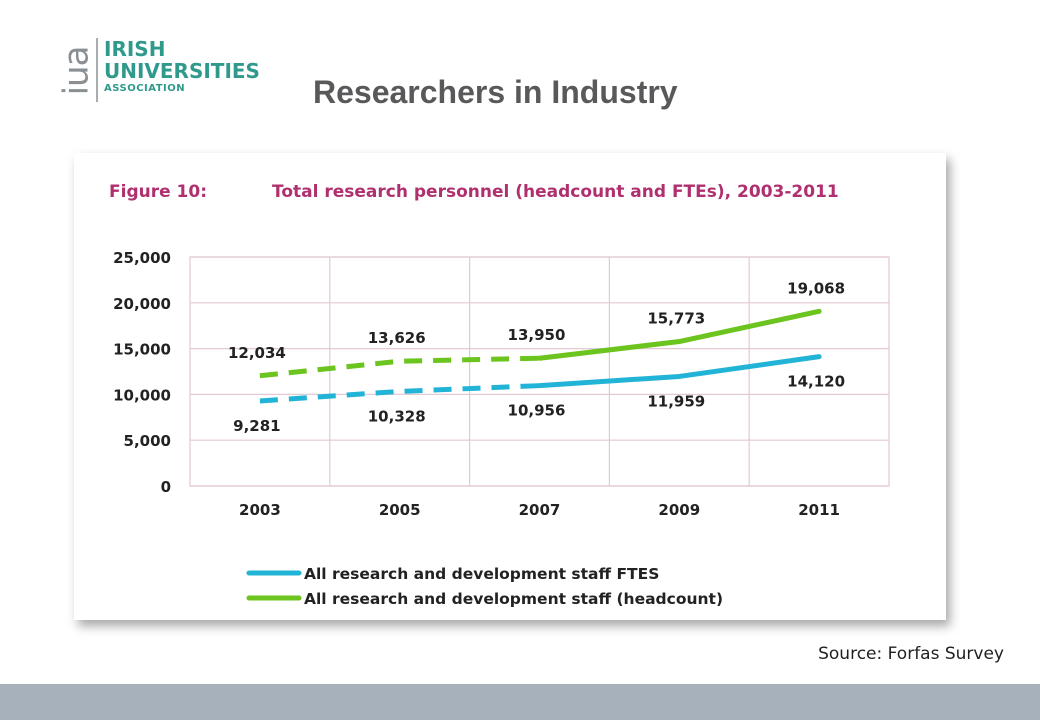 The height and width of the screenshot is (720, 1040). Describe the element at coordinates (816, 288) in the screenshot. I see `data-label: 19,068` at that location.